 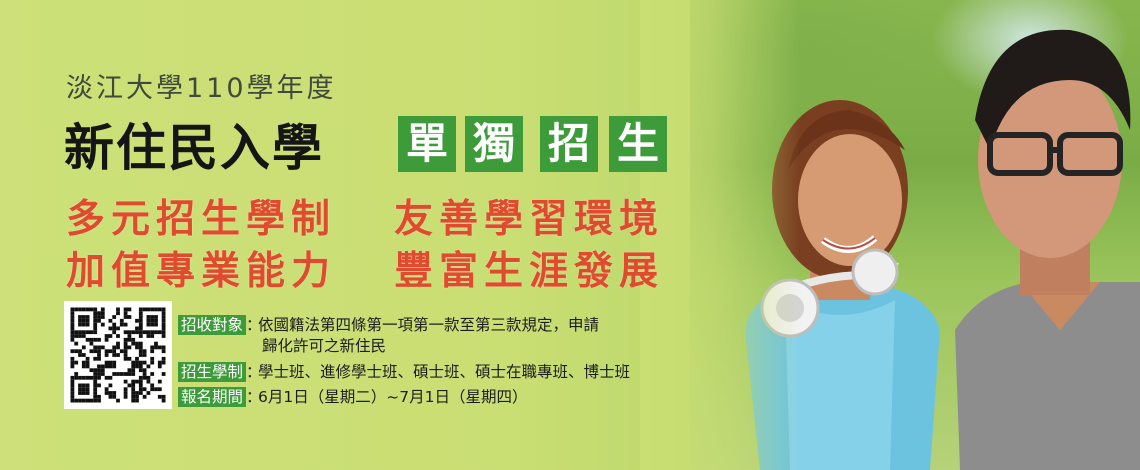 I want to click on info-row-system: 招生學制 ：學士班、進修學士班、碩士班、碩士在職專班、博士班, so click(x=404, y=371).